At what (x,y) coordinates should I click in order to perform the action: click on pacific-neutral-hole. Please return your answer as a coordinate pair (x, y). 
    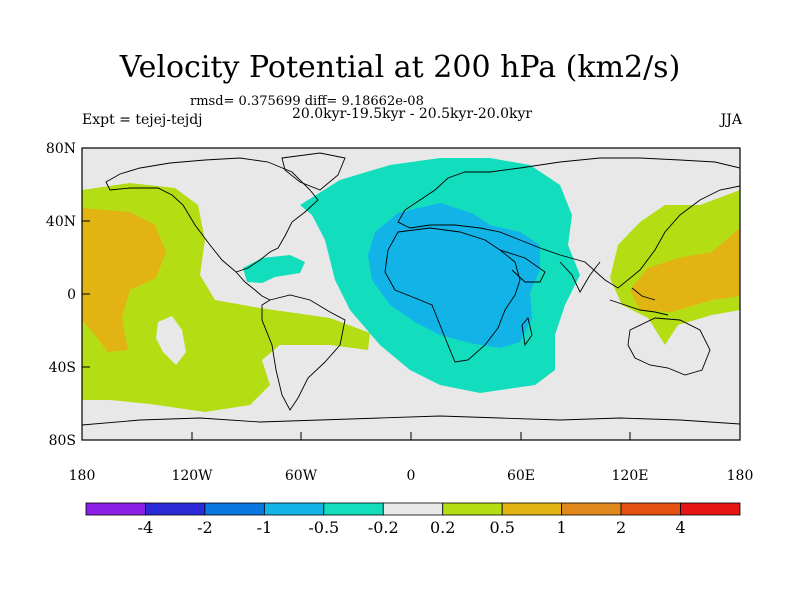
    Looking at the image, I should click on (171, 340).